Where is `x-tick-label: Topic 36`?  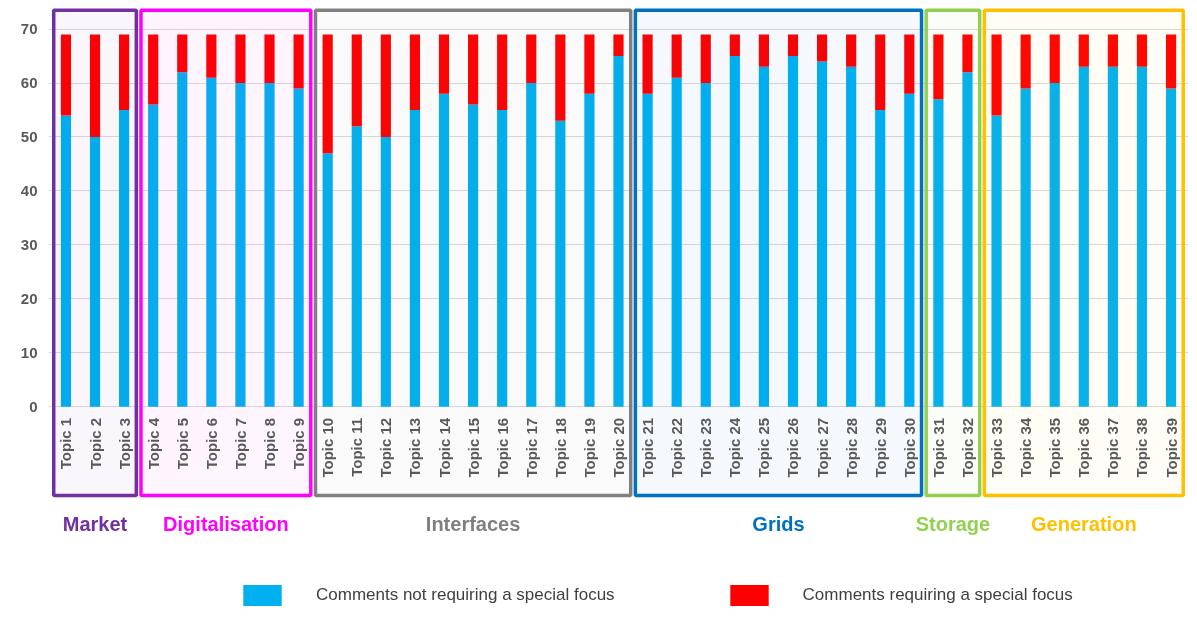
x-tick-label: Topic 36 is located at coordinates (1084, 447).